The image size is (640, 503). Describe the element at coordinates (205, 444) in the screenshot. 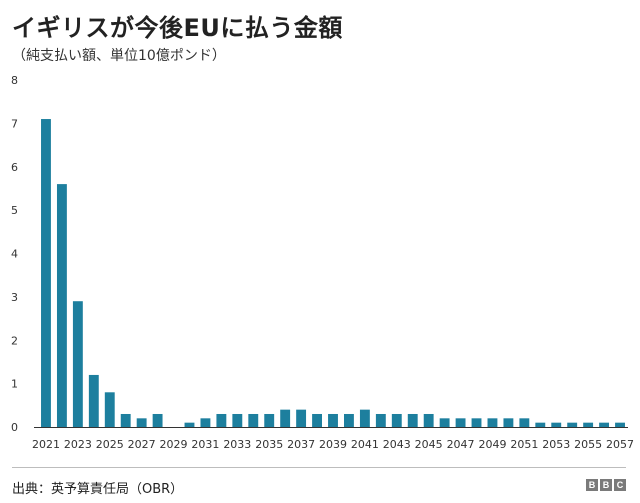

I see `x-tick-label: 2031` at that location.